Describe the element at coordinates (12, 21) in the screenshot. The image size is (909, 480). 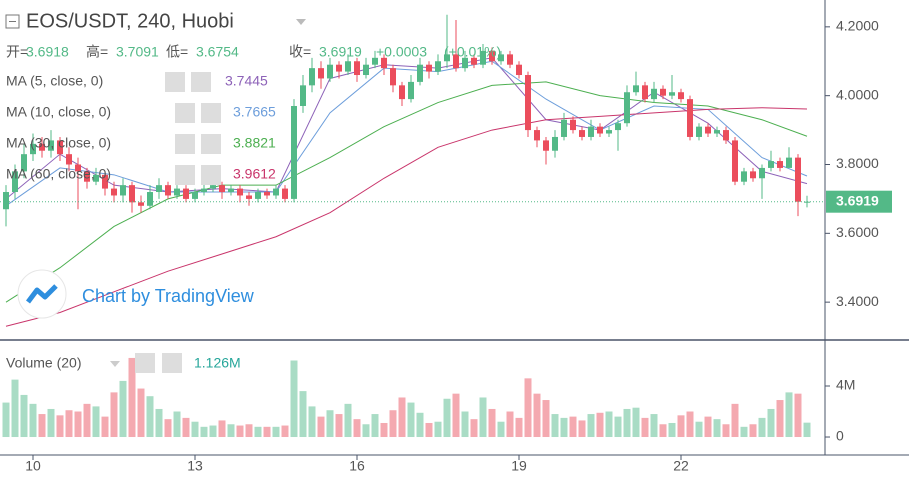
I see `collapse-icon` at that location.